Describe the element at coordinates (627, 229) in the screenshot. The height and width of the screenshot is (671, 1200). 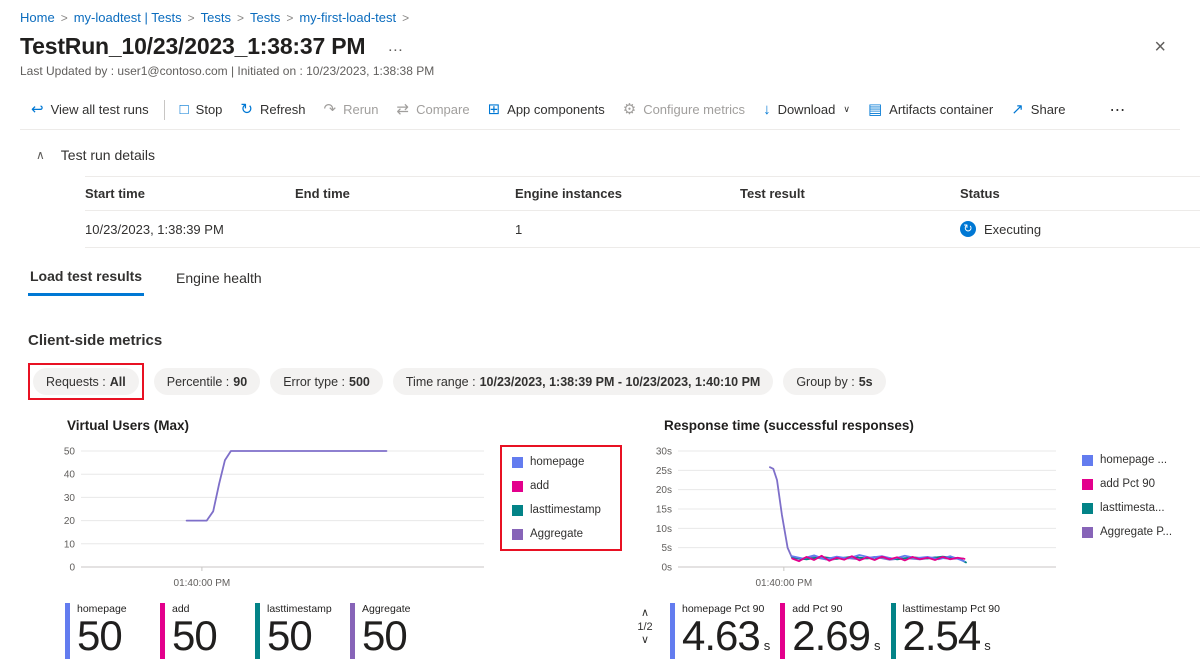
I see `cell-engine-instances: 1` at that location.